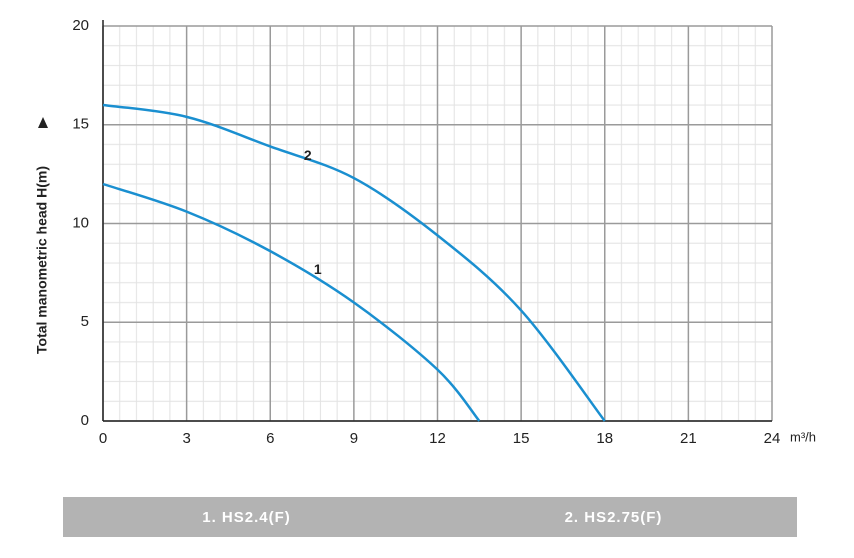 This screenshot has width=854, height=558. Describe the element at coordinates (614, 517) in the screenshot. I see `legend-entry: 2. HS2.75(F)` at that location.